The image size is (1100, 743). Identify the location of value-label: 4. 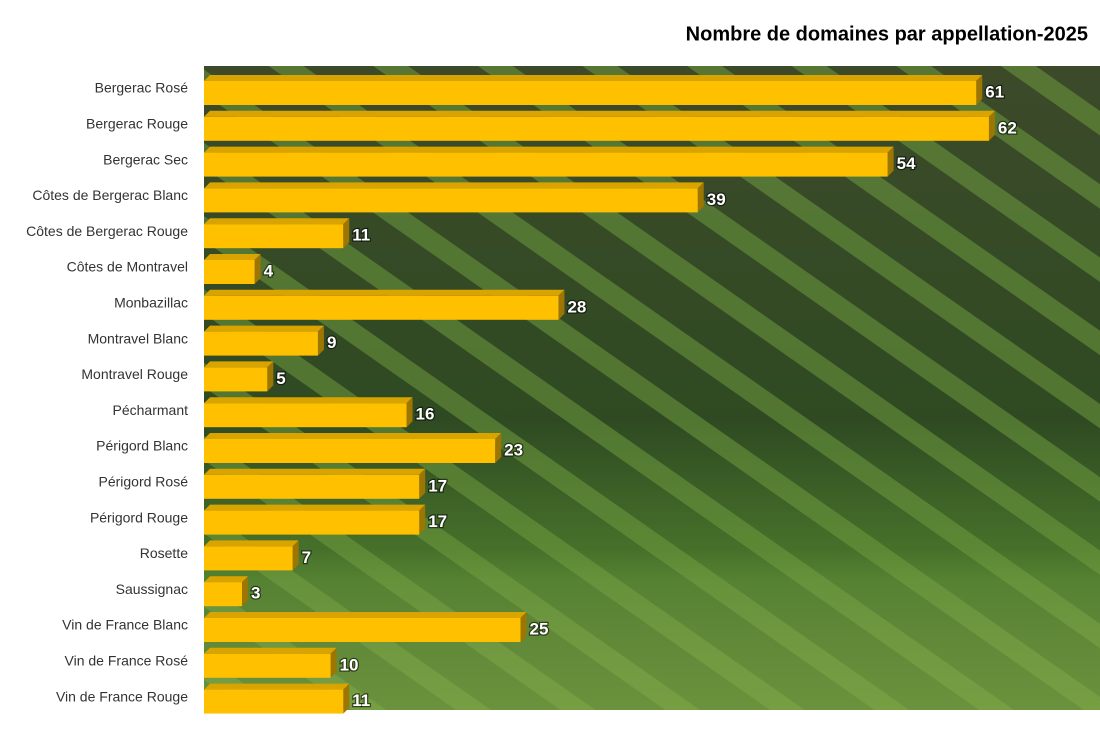
(269, 270).